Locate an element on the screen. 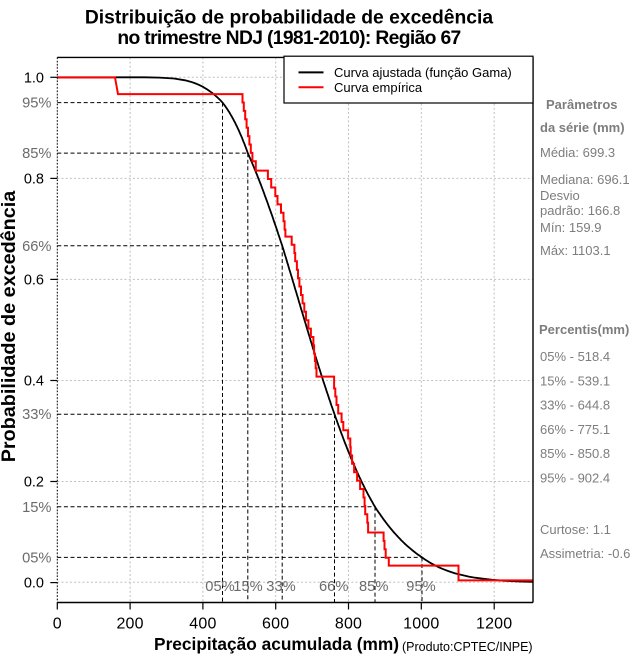 The image size is (640, 665). svg-text: 0.8 is located at coordinates (34, 179).